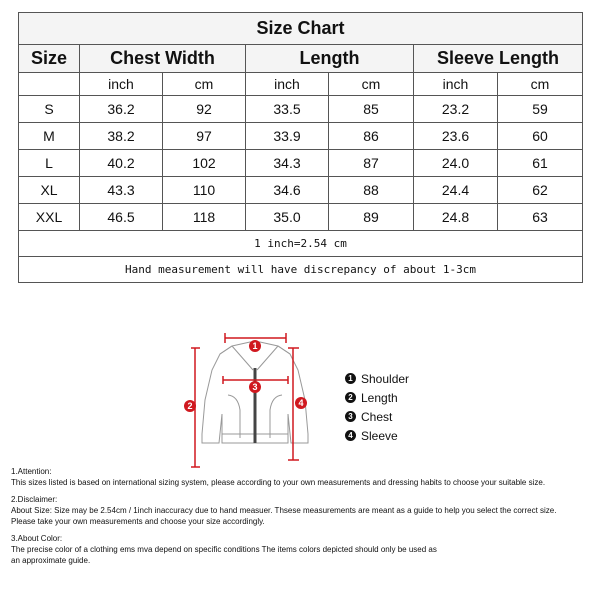 This screenshot has height=600, width=600. I want to click on value-cell: 97, so click(204, 136).